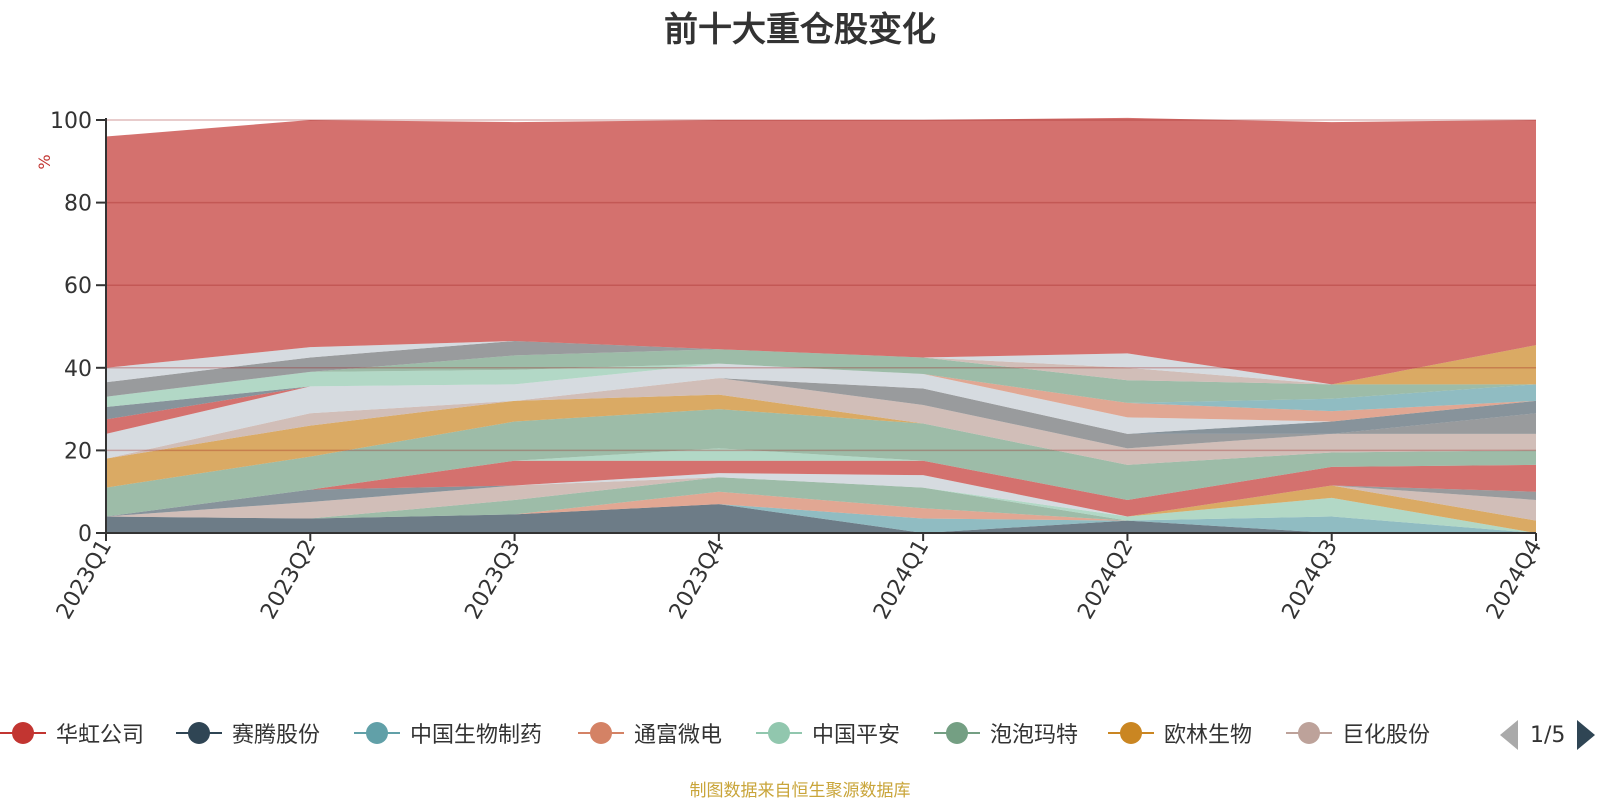  I want to click on x-tick-label-1: 2023Q2, so click(288, 580).